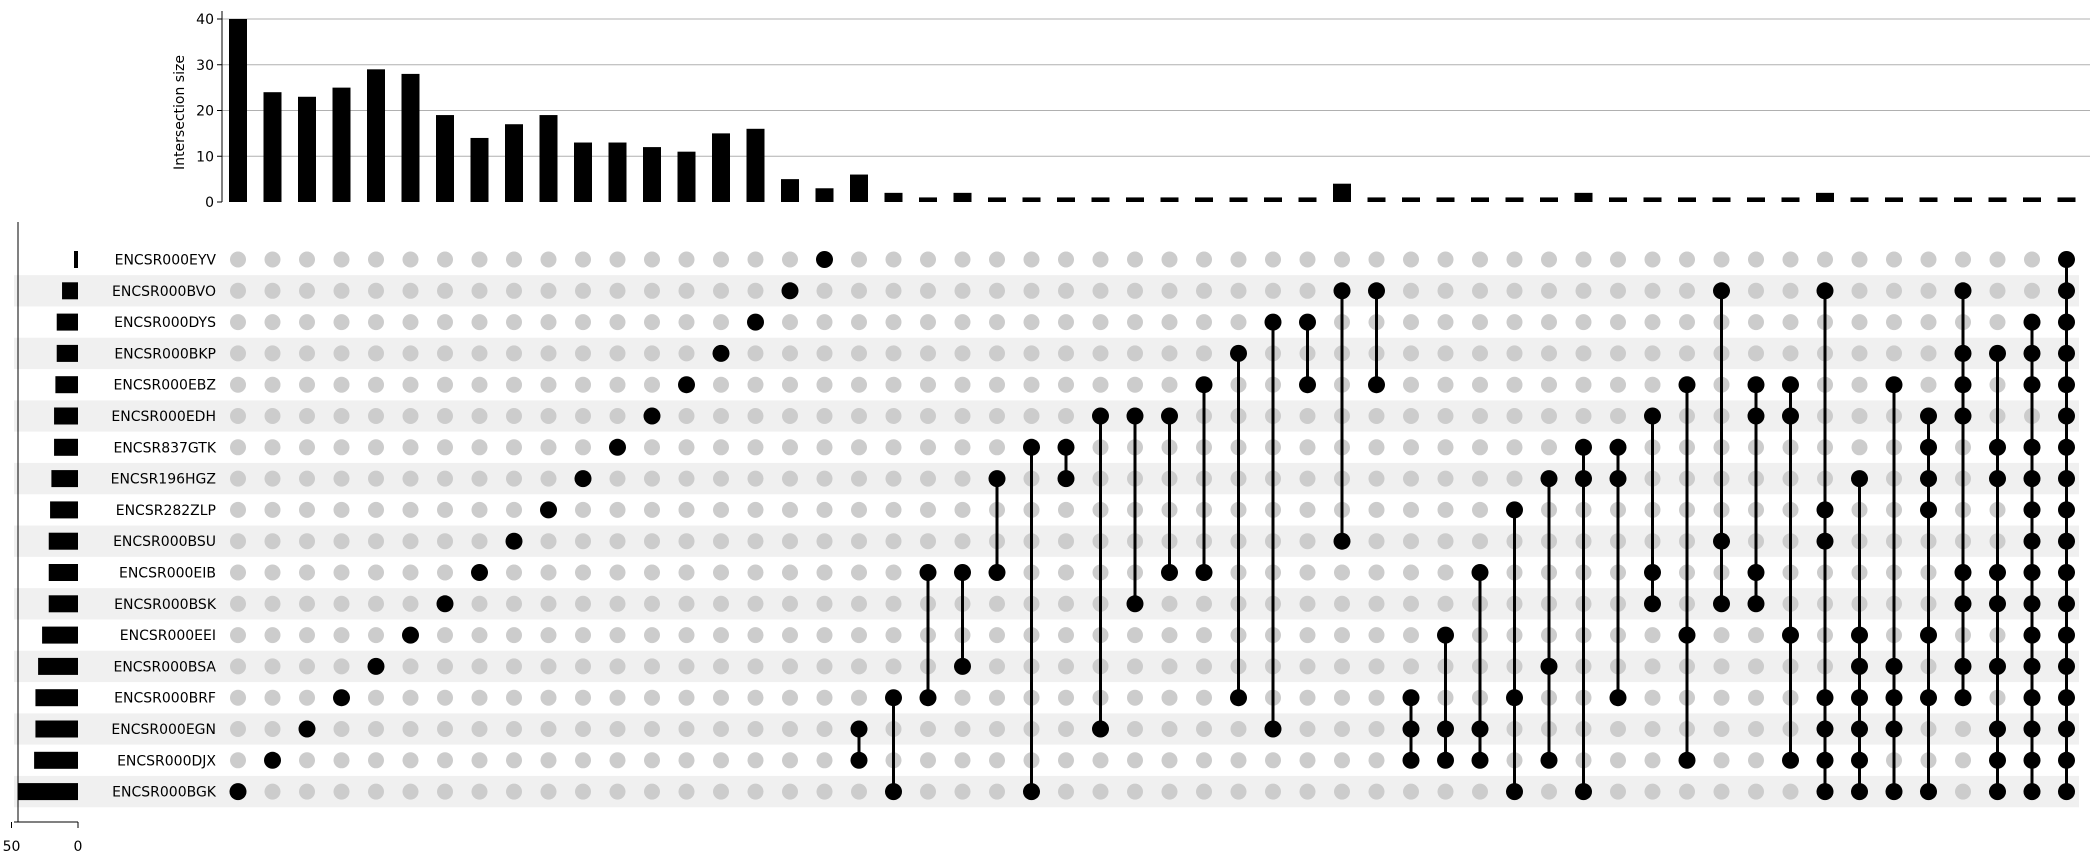  I want to click on row-stripe, so click(1046, 729).